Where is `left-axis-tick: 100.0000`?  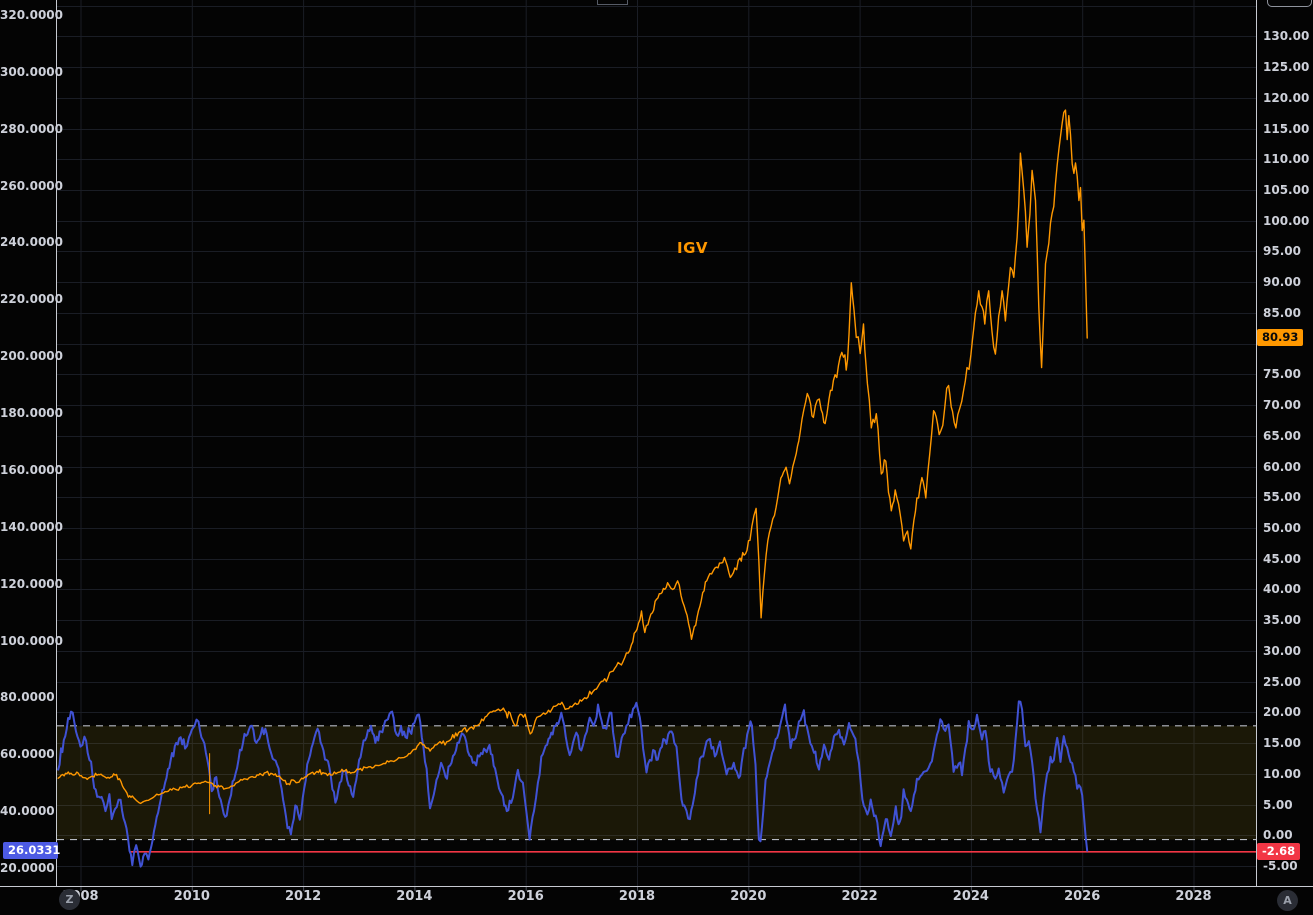 left-axis-tick: 100.0000 is located at coordinates (32, 640).